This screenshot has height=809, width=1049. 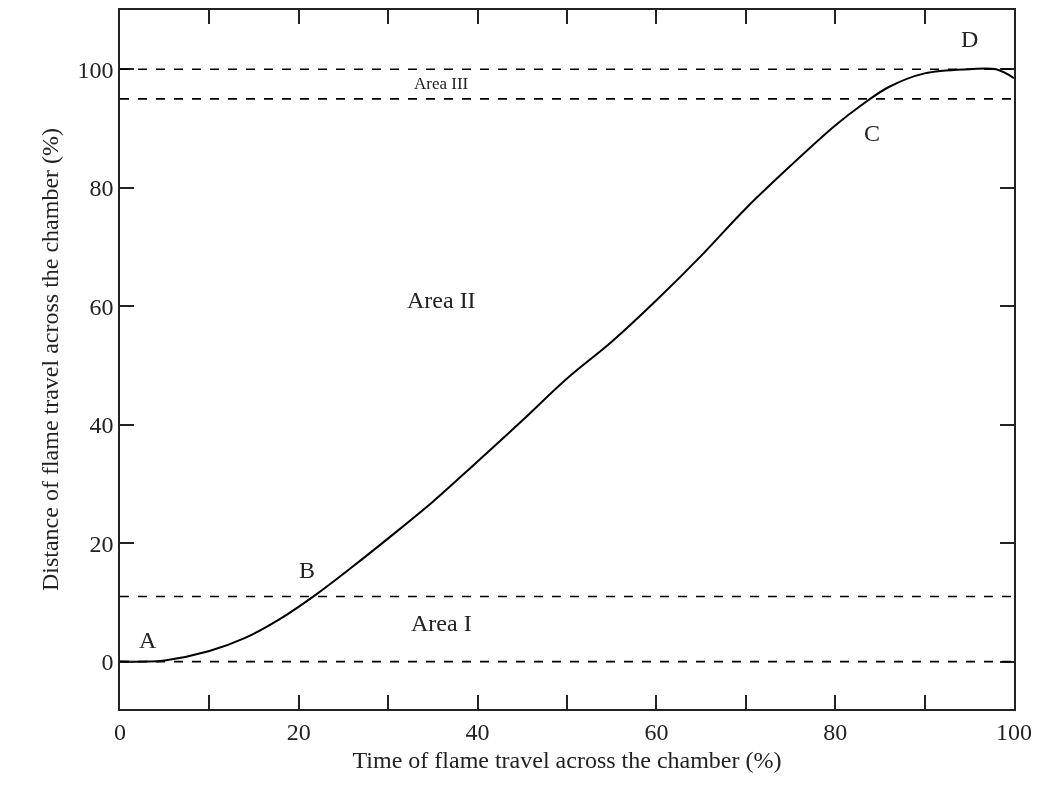 I want to click on x-axis-title: Time of flame travel across the chamber (%), so click(x=567, y=760).